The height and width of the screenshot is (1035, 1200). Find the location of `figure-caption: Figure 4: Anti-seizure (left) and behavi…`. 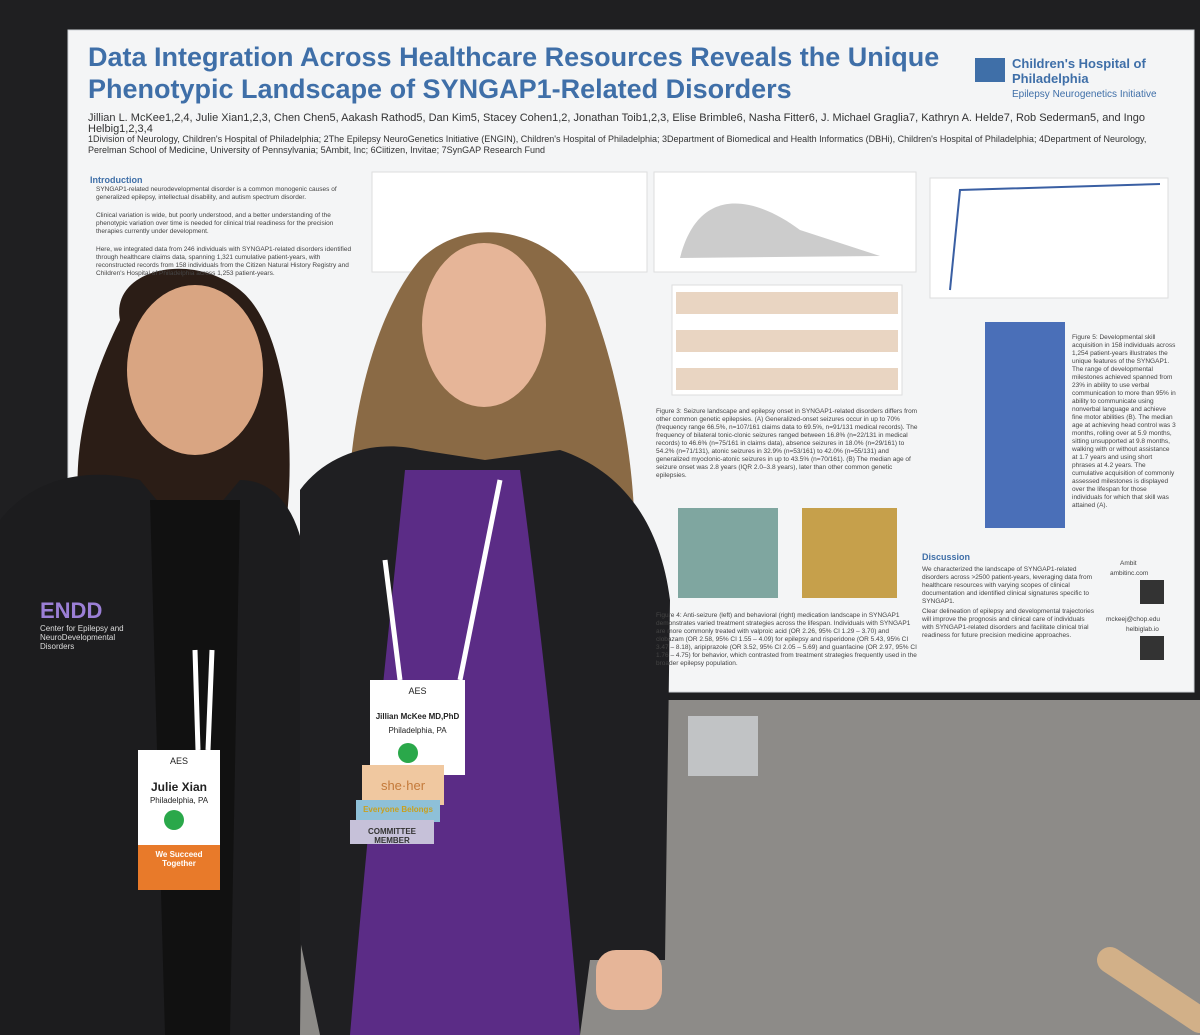

figure-caption: Figure 4: Anti-seizure (left) and behavi… is located at coordinates (786, 639).